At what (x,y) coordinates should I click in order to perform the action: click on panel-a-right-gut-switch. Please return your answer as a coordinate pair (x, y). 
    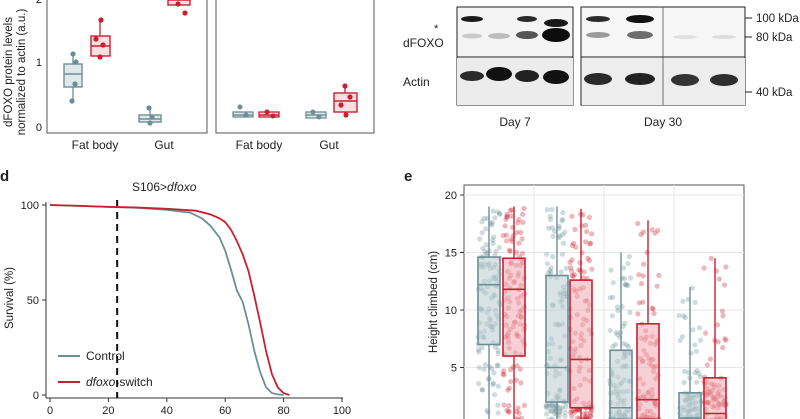
    Looking at the image, I should click on (345, 100).